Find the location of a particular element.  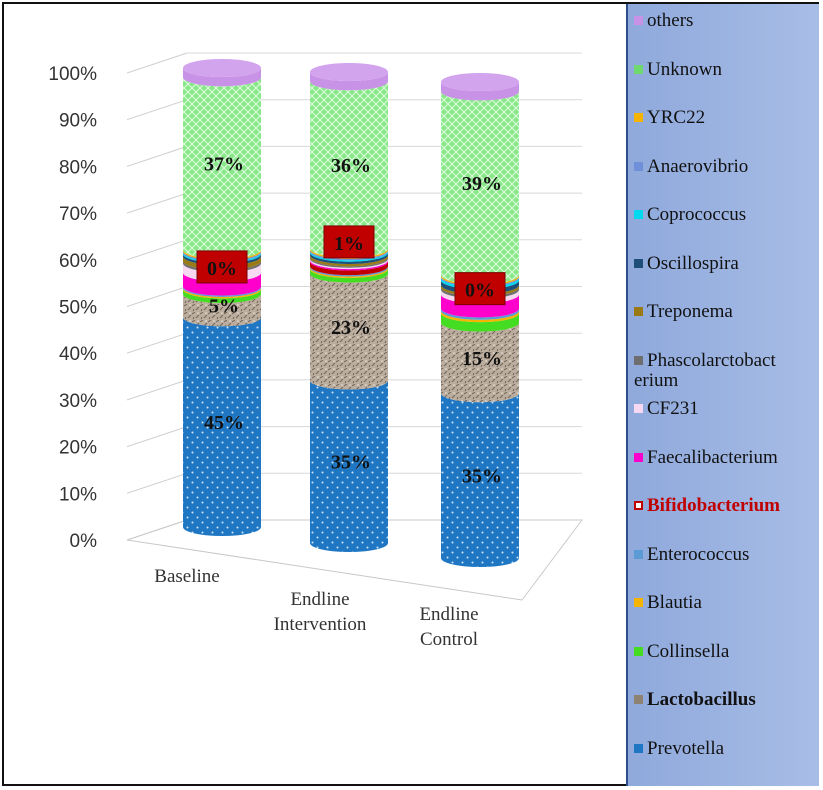

legend-label: Faecalibacterium is located at coordinates (712, 457).